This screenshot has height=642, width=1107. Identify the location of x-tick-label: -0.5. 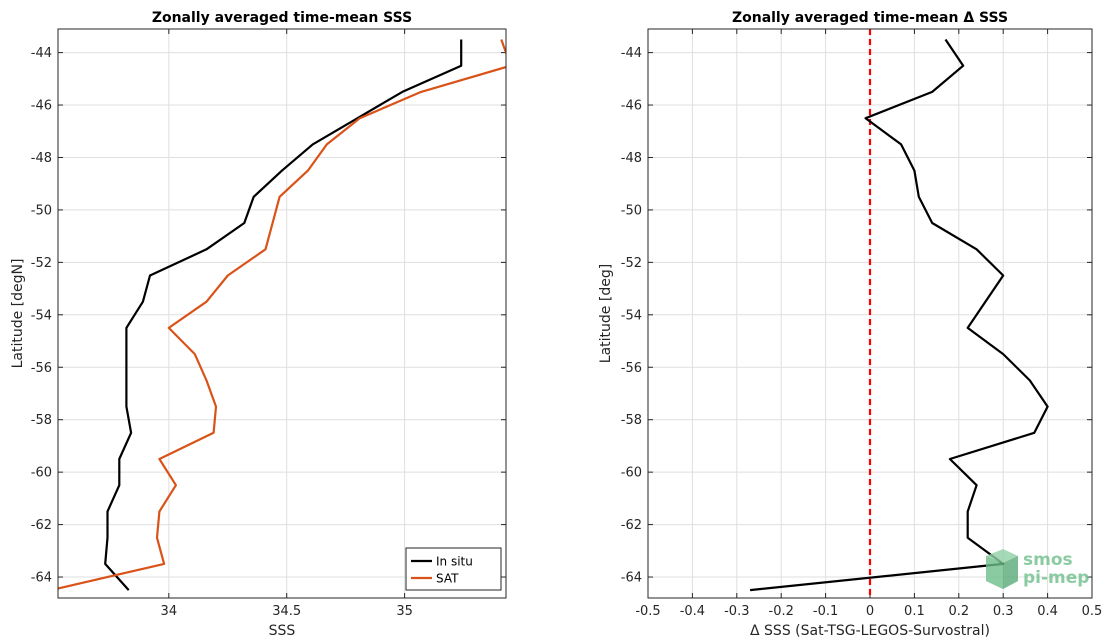
(647, 611).